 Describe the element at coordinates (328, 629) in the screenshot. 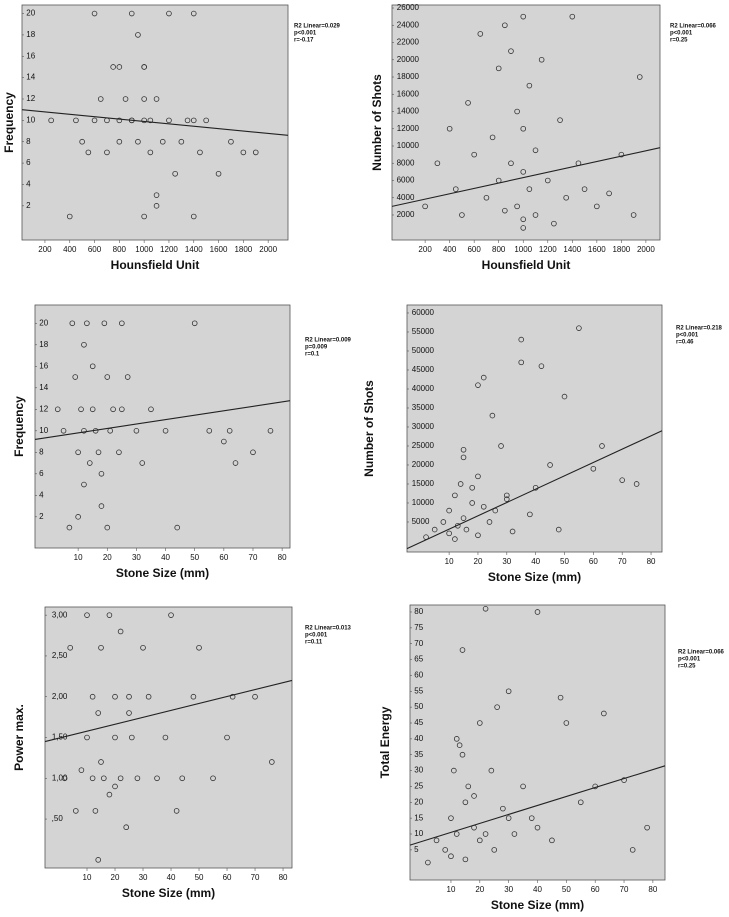

I see `annotation: R2 Linear=0.013` at that location.